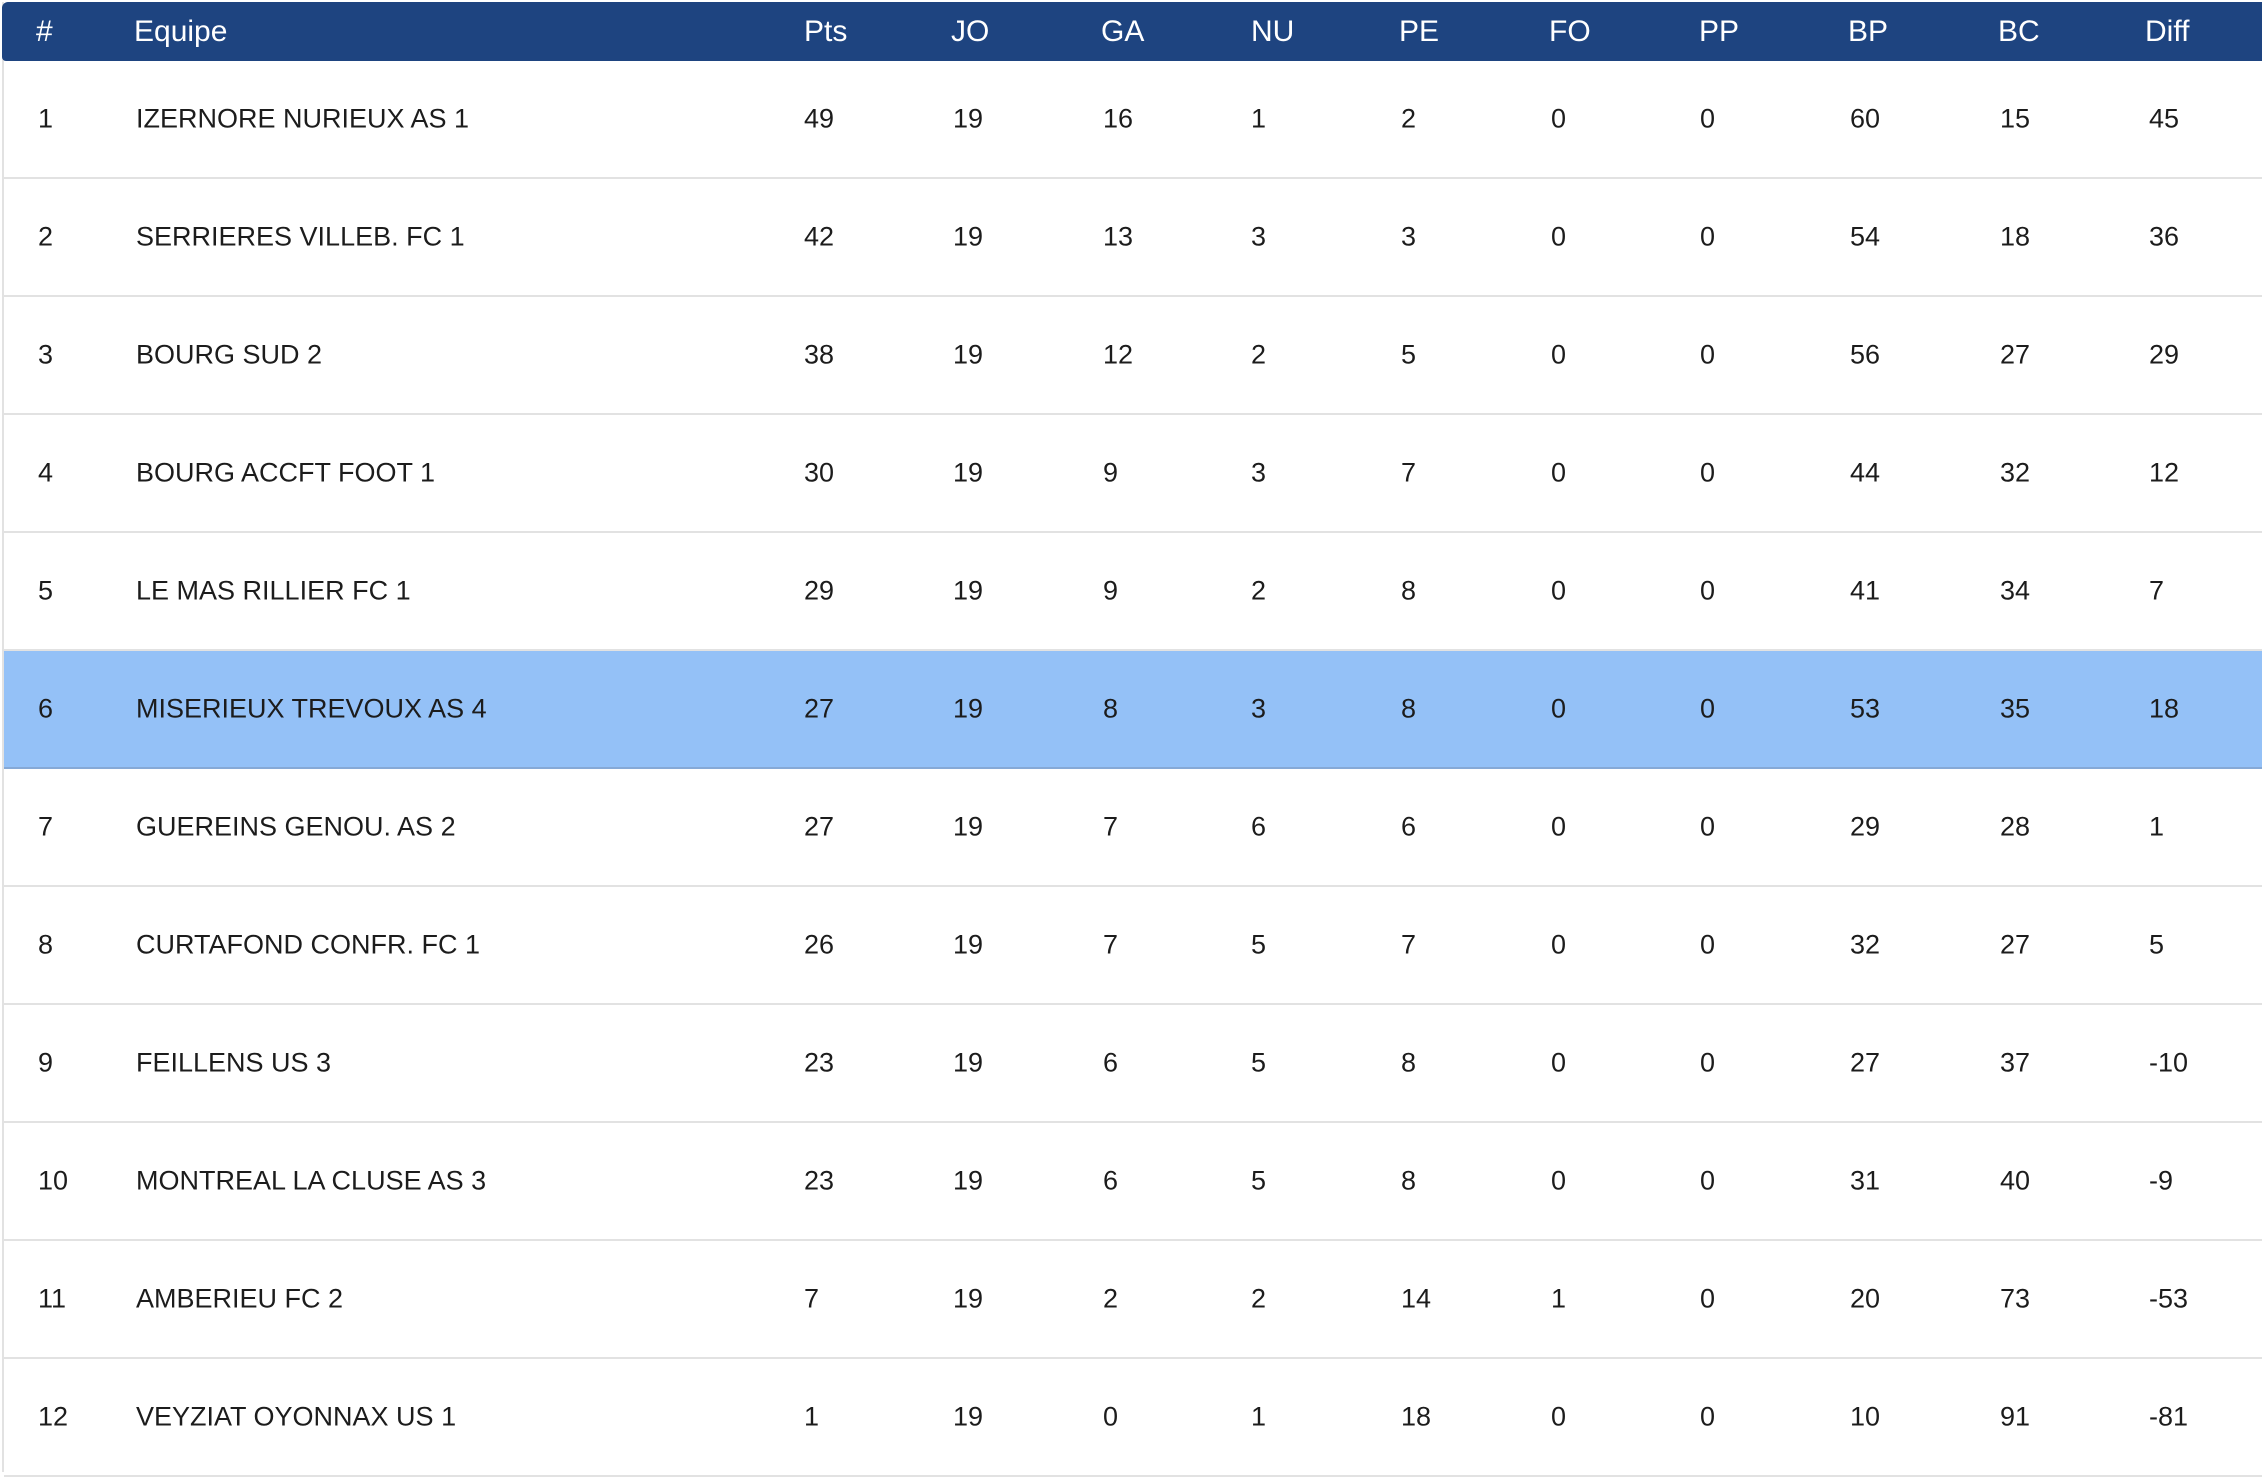 The image size is (2262, 1477). What do you see at coordinates (234, 1062) in the screenshot?
I see `cell-team: FEILLENS US 3` at bounding box center [234, 1062].